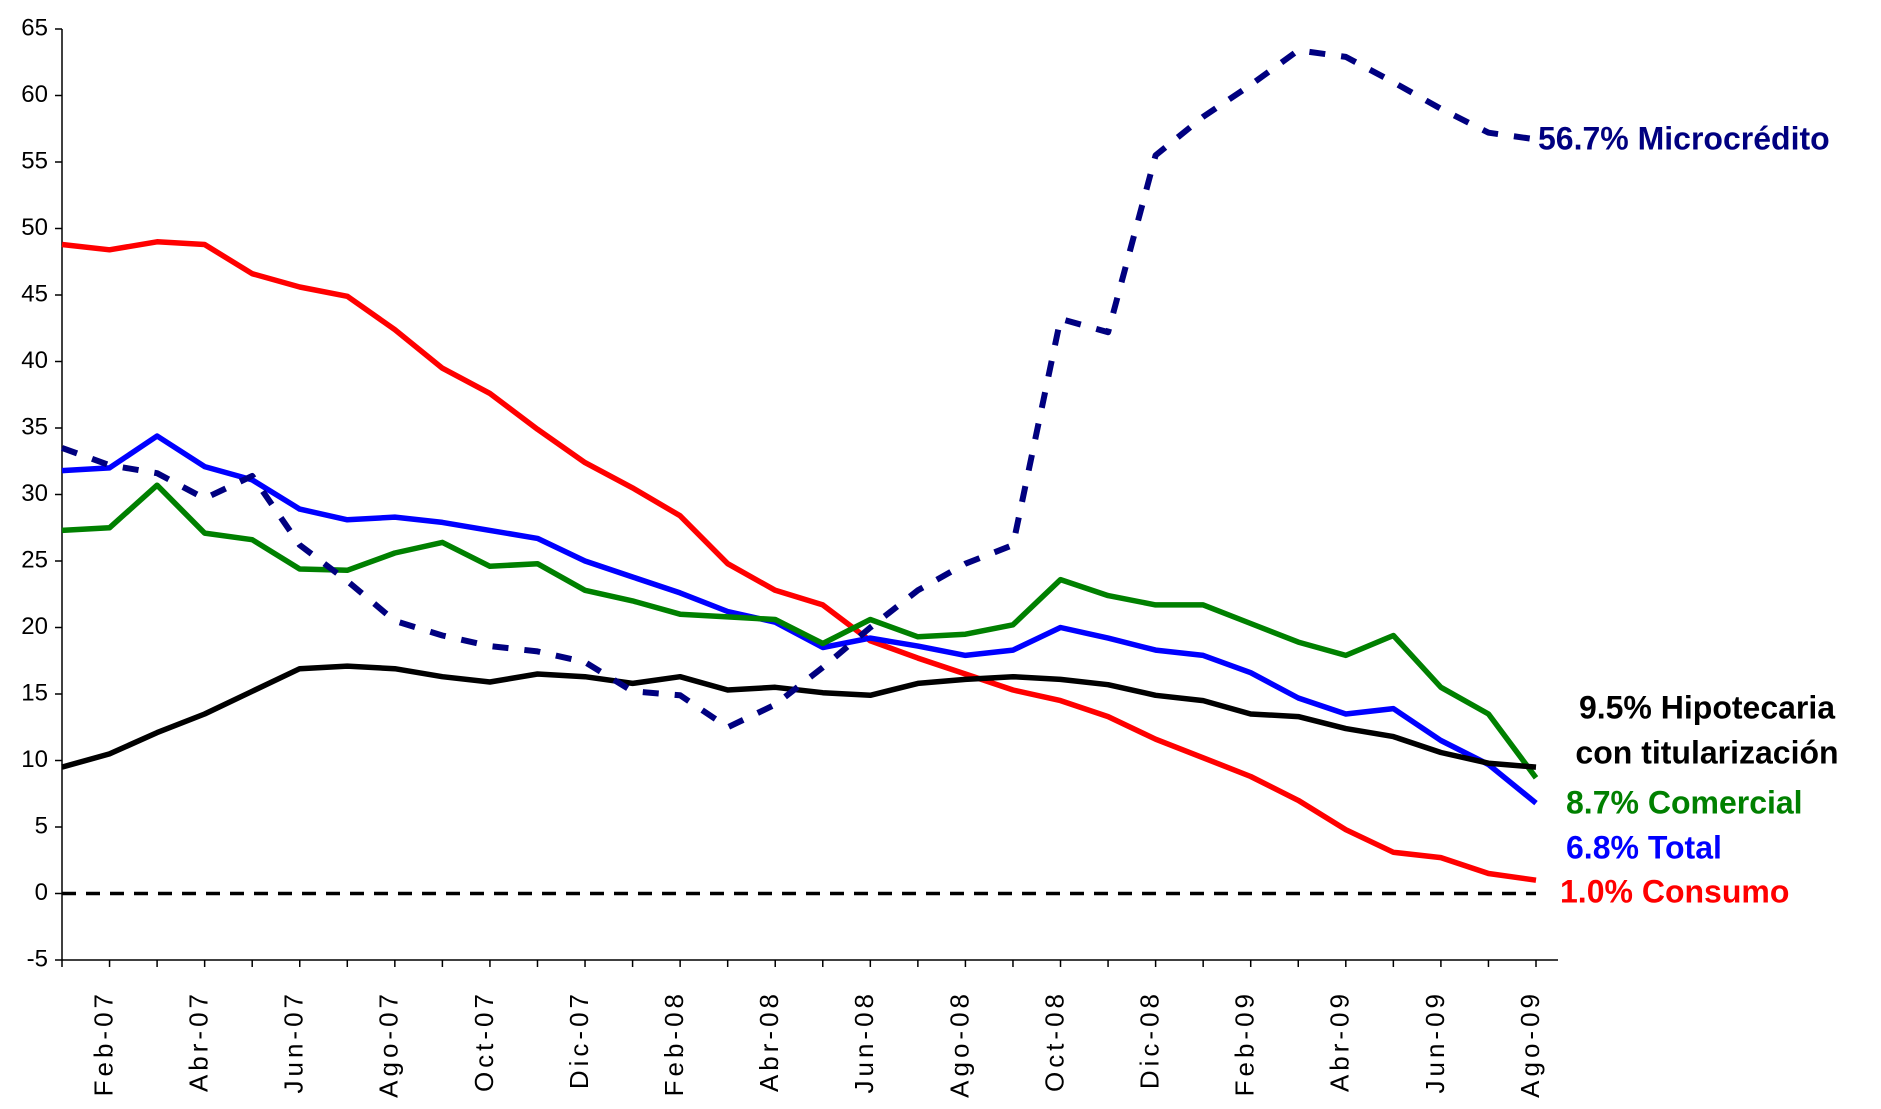 Image resolution: width=1881 pixels, height=1109 pixels. I want to click on x-tick-label: Jun-07, so click(294, 1042).